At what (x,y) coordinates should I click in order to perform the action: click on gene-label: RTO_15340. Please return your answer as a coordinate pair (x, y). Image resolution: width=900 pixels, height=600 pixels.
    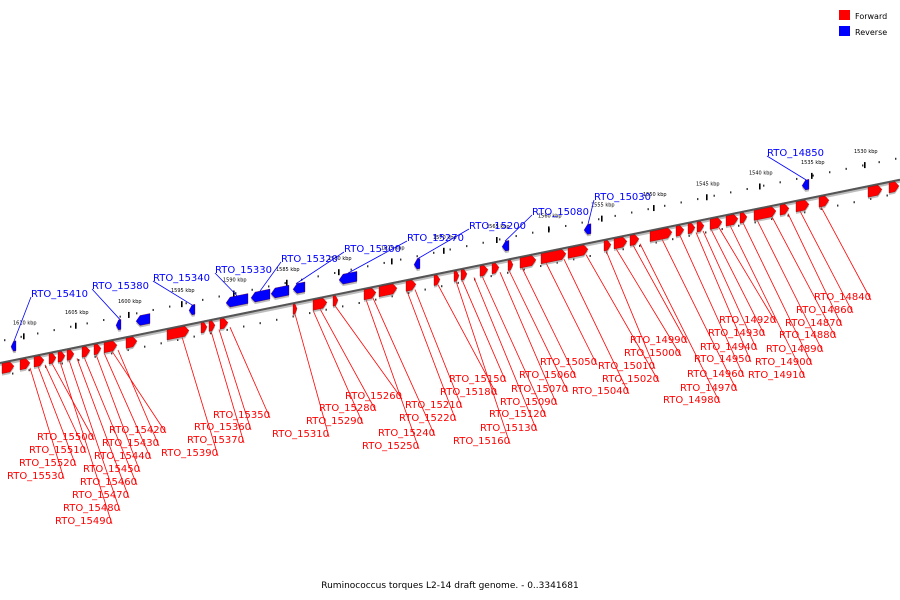
    Looking at the image, I should click on (181, 278).